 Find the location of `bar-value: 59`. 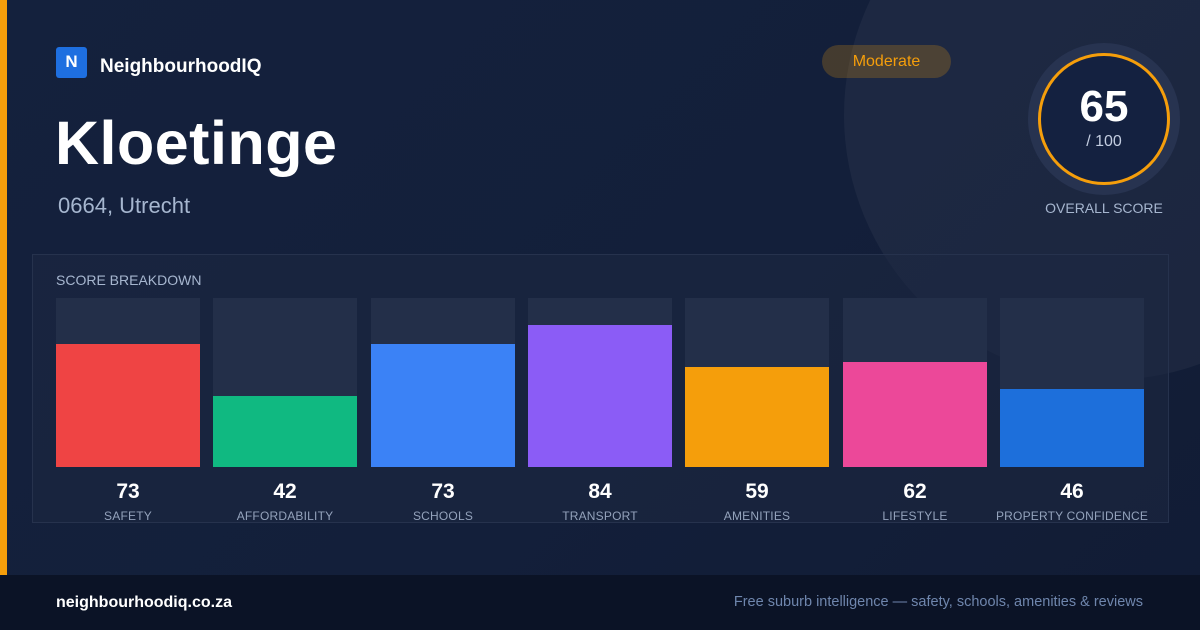

bar-value: 59 is located at coordinates (757, 491).